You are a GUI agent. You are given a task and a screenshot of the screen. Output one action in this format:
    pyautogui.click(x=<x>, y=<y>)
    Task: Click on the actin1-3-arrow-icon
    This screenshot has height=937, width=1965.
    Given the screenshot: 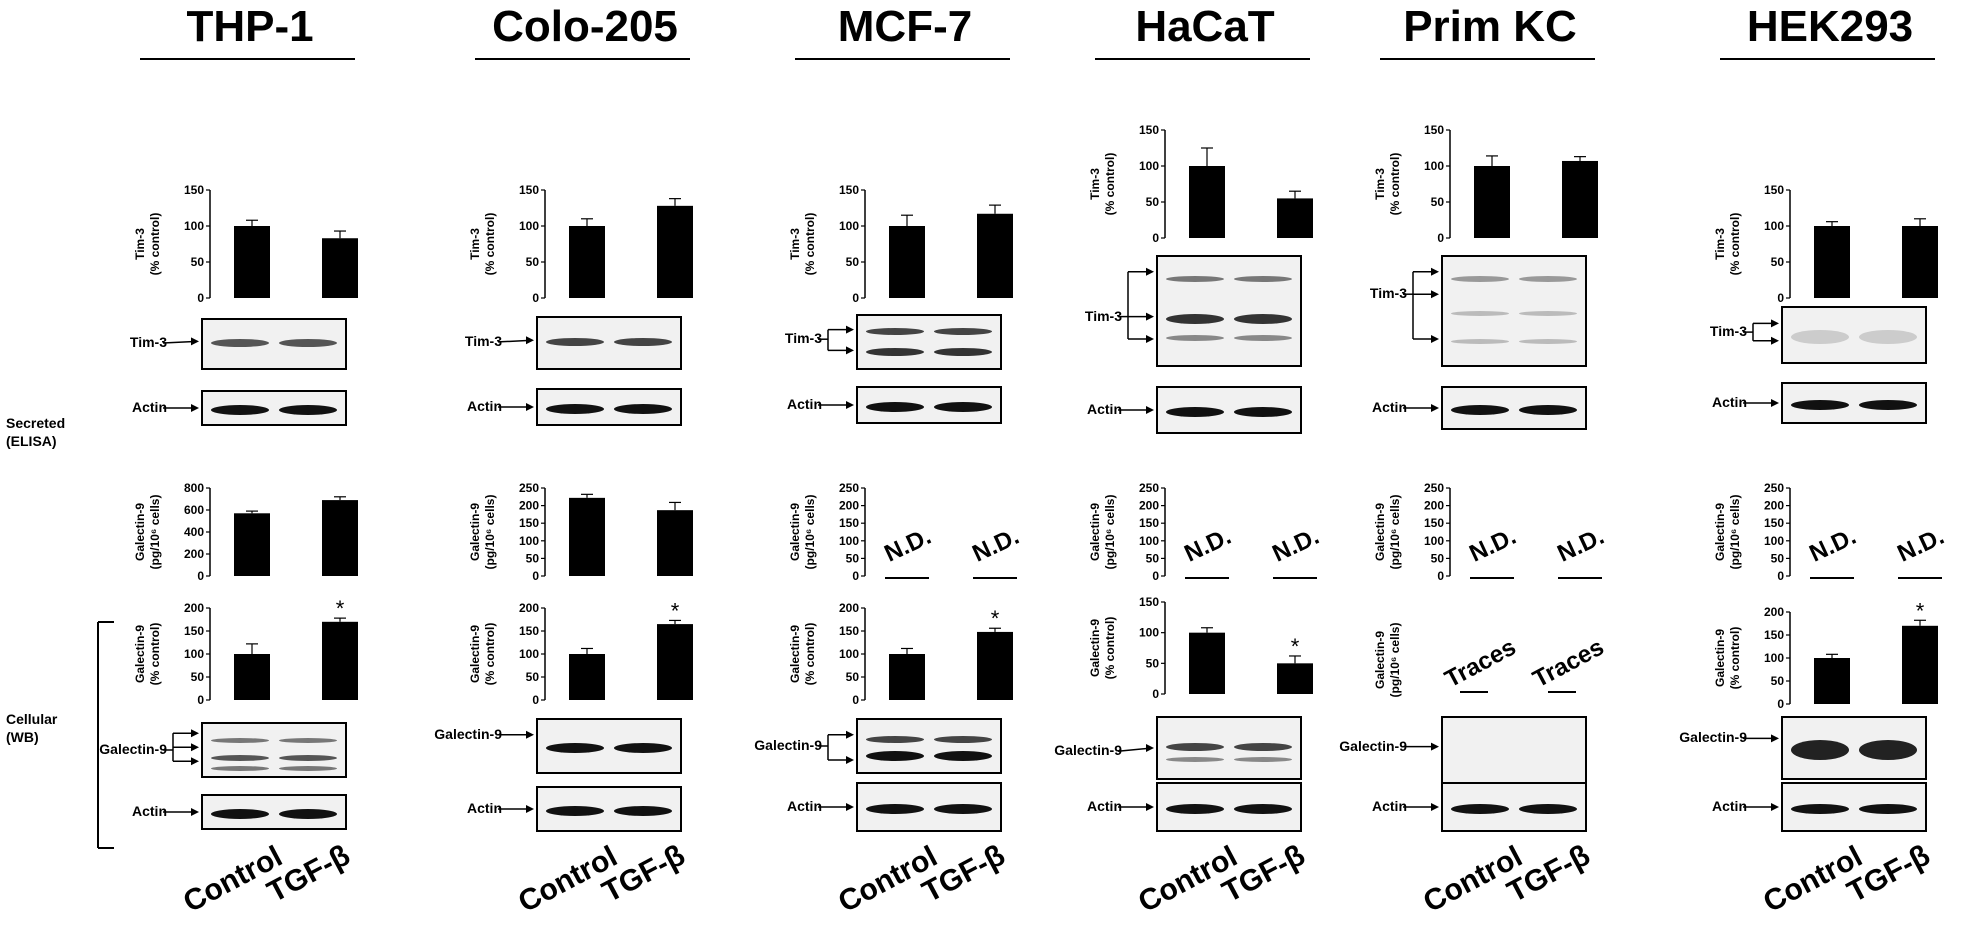 What is the action you would take?
    pyautogui.click(x=1136, y=410)
    